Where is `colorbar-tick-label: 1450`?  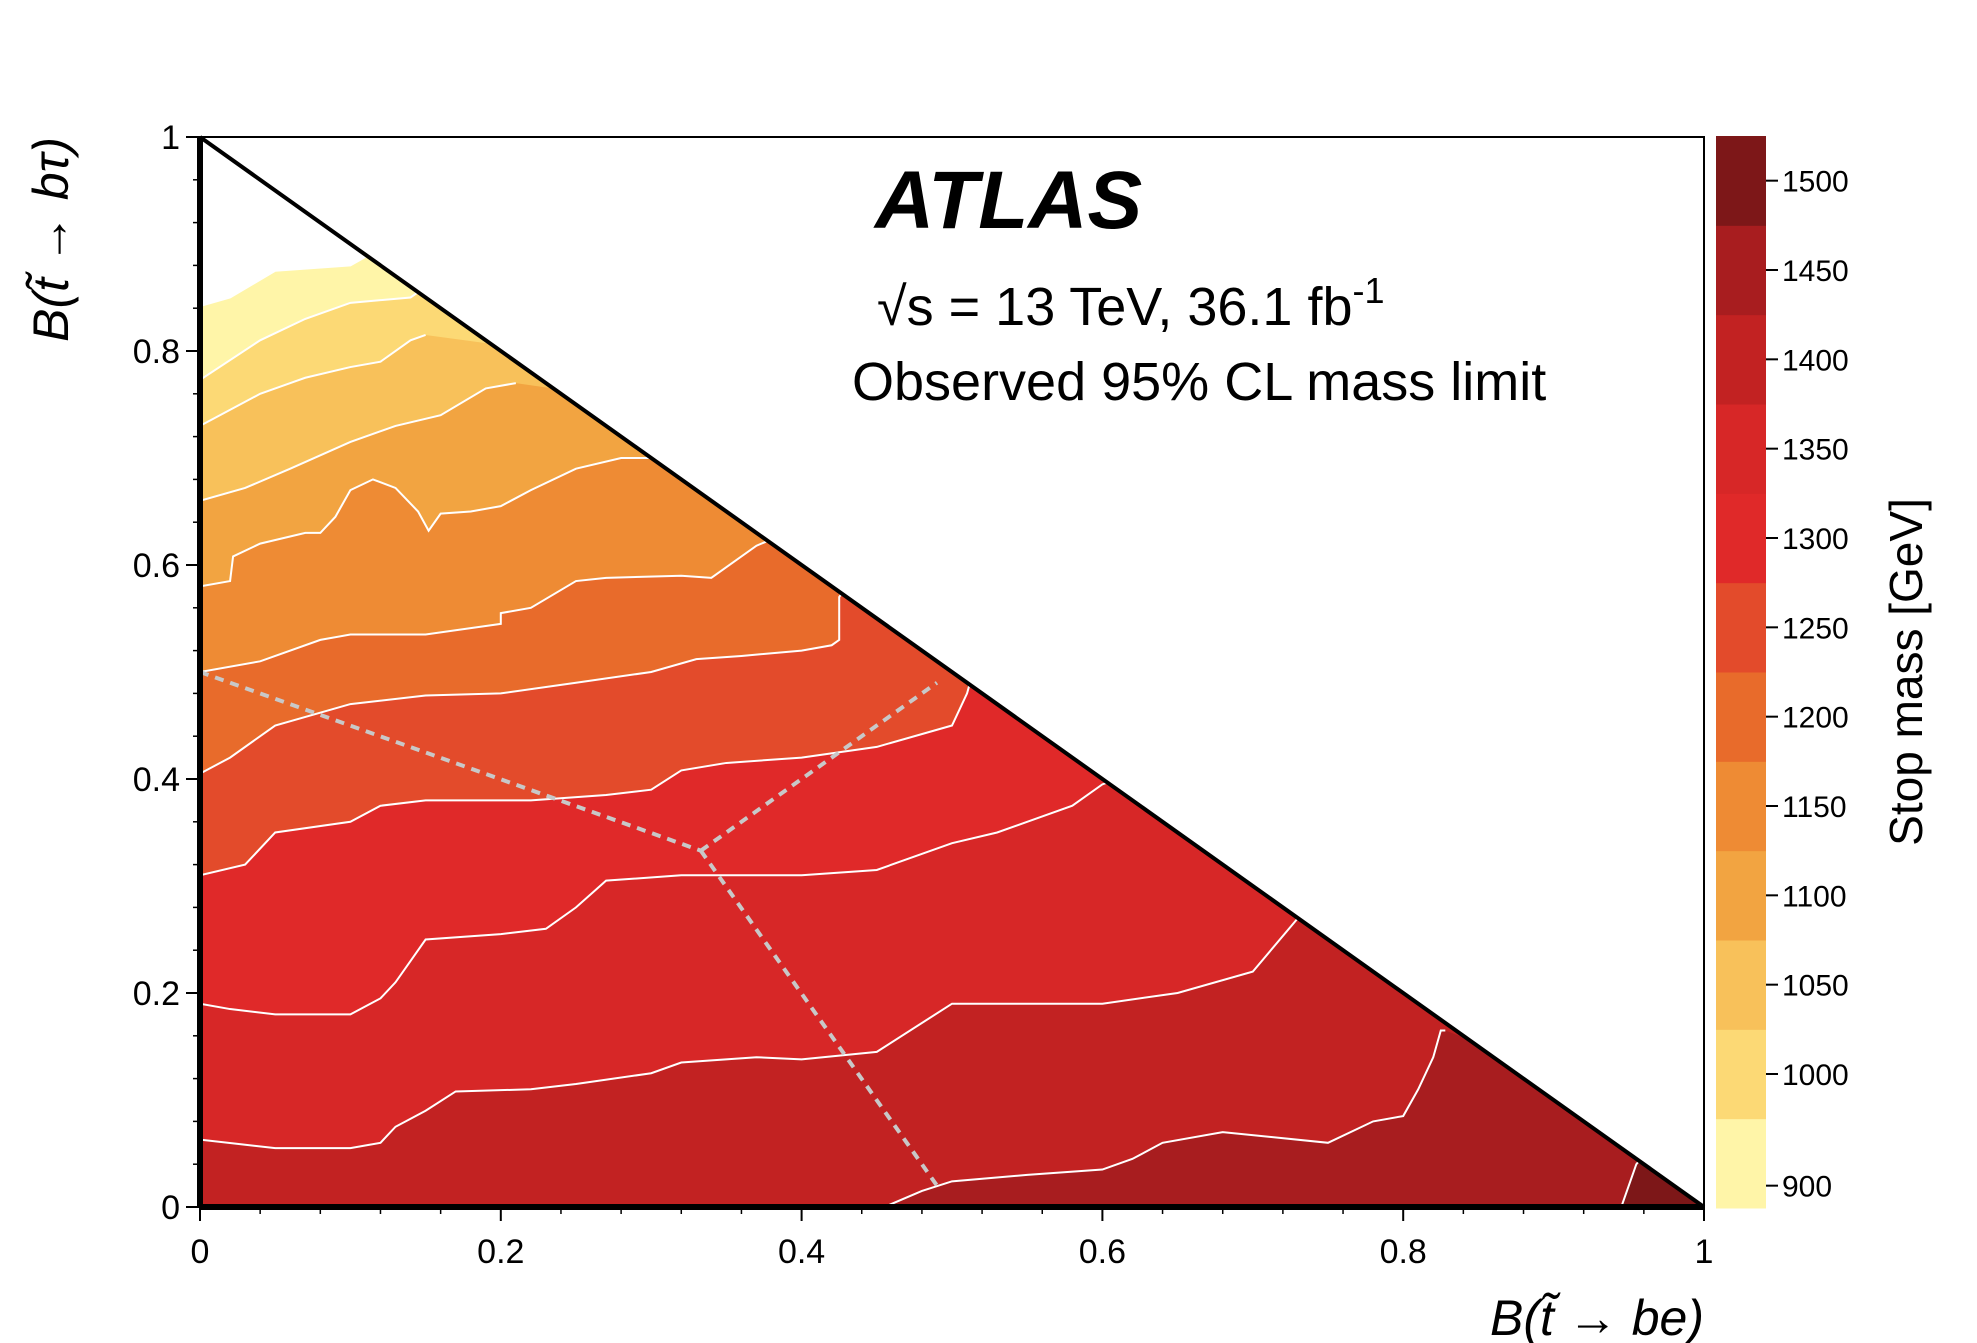 colorbar-tick-label: 1450 is located at coordinates (1815, 271).